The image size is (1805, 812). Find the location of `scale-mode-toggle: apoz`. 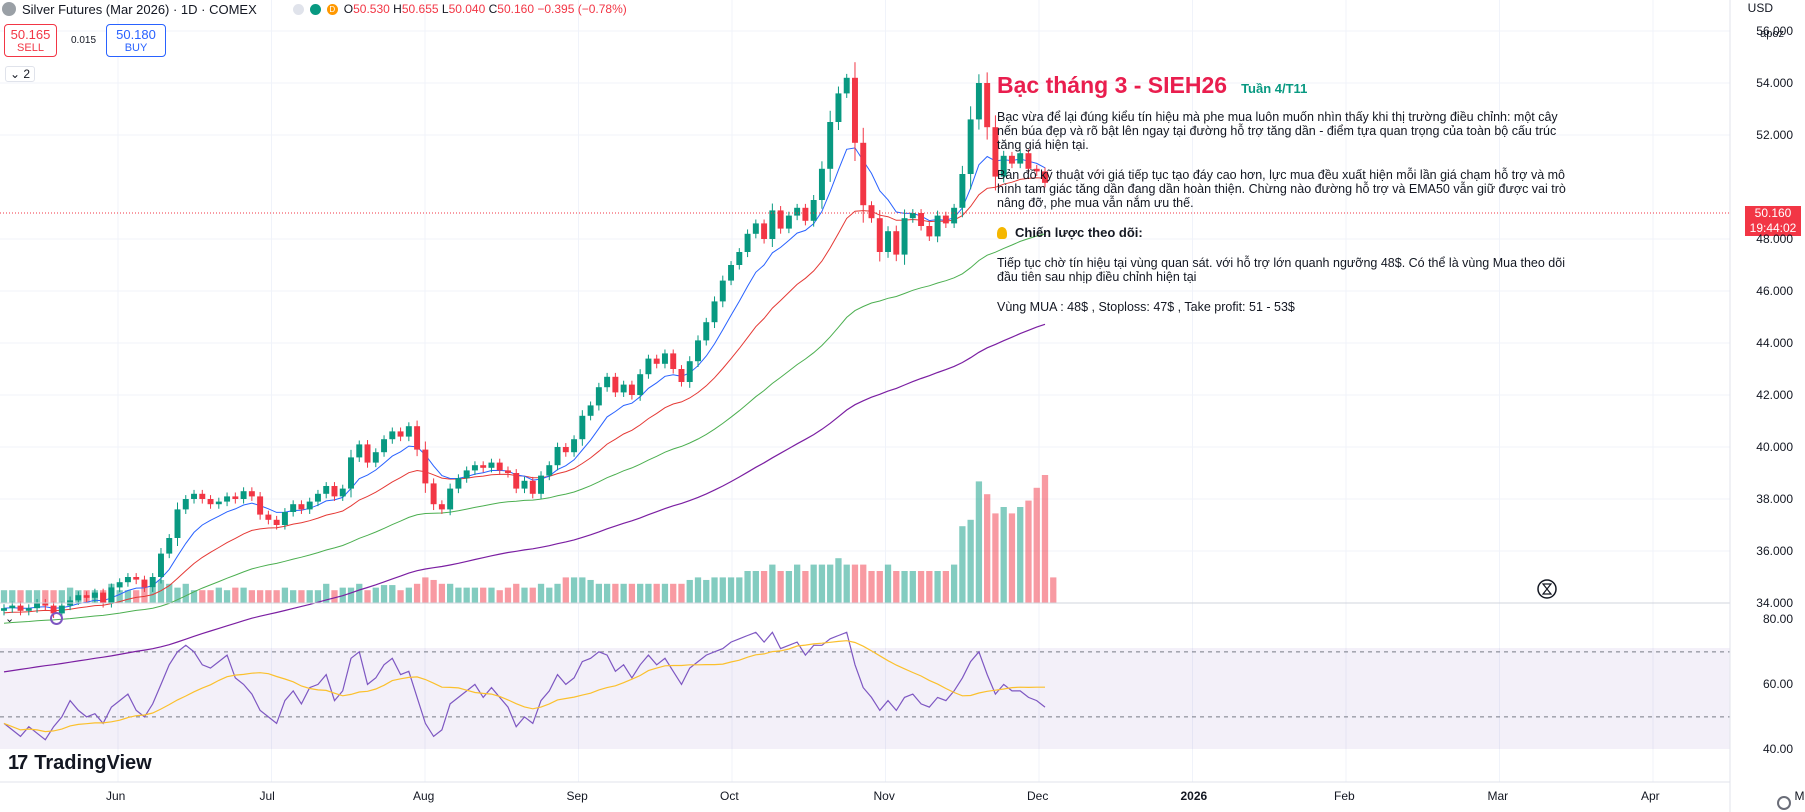

scale-mode-toggle: apoz is located at coordinates (1772, 34).